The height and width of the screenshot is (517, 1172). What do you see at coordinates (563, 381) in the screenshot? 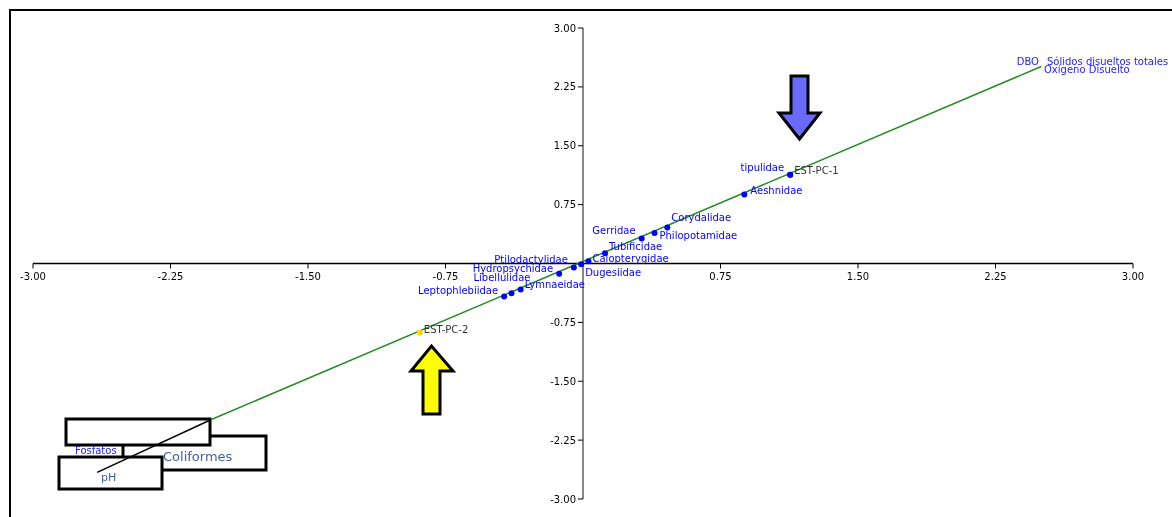
I see `y-tick-label: -1.50` at bounding box center [563, 381].